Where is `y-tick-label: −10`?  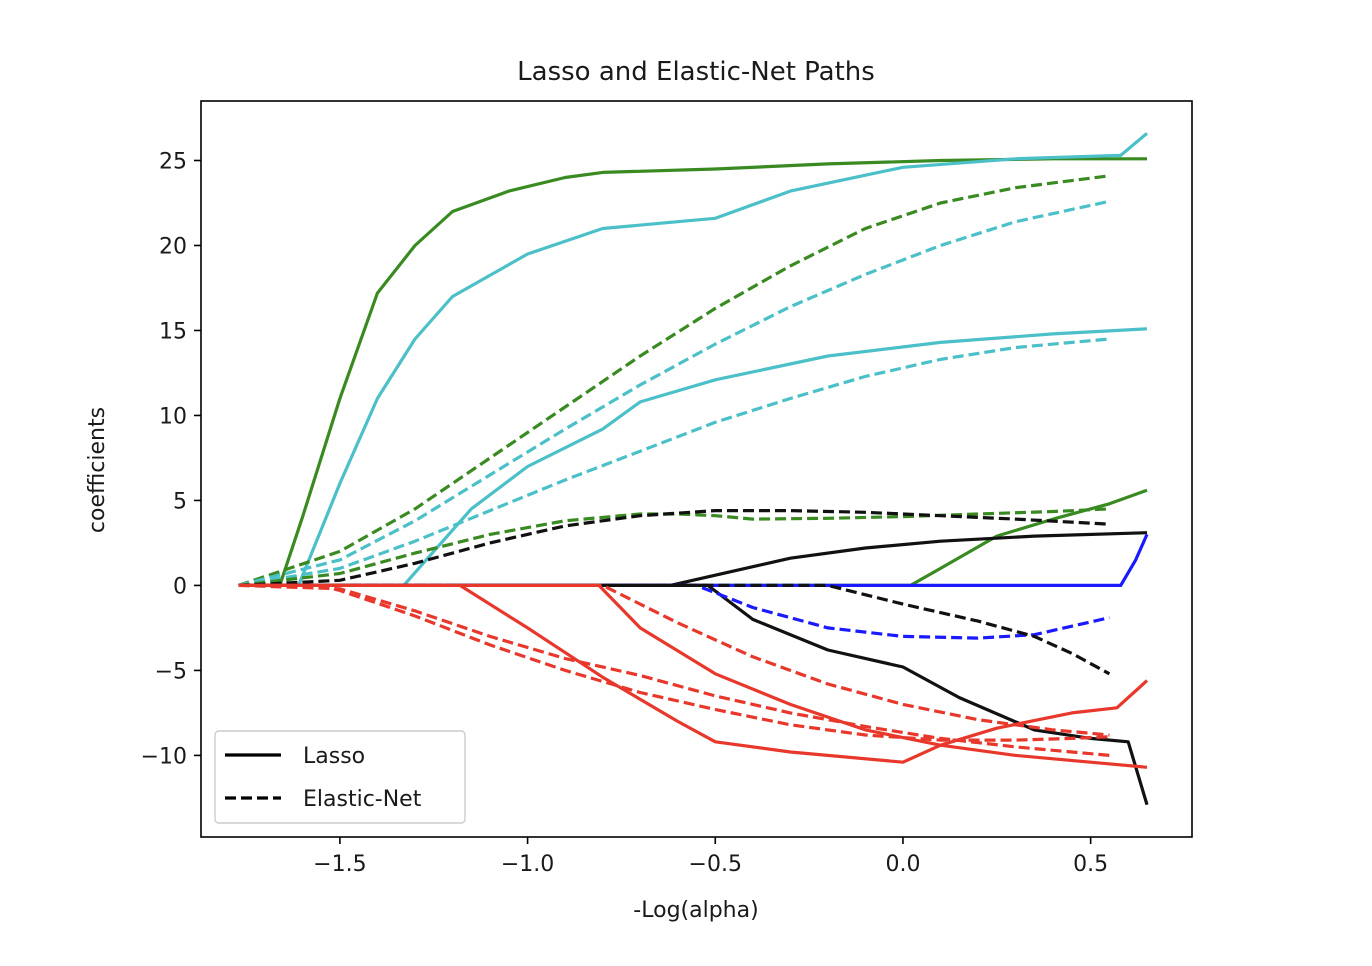 y-tick-label: −10 is located at coordinates (164, 756).